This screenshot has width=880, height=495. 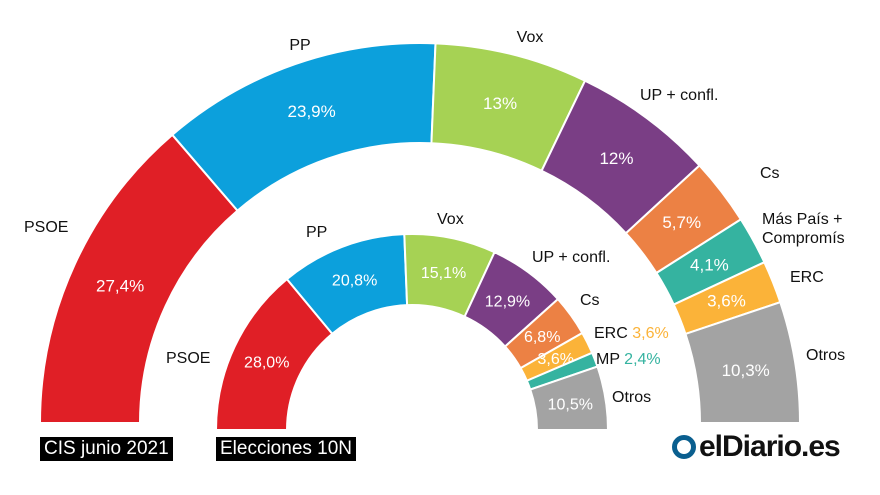 I want to click on inner-category-label: Cs, so click(x=590, y=300).